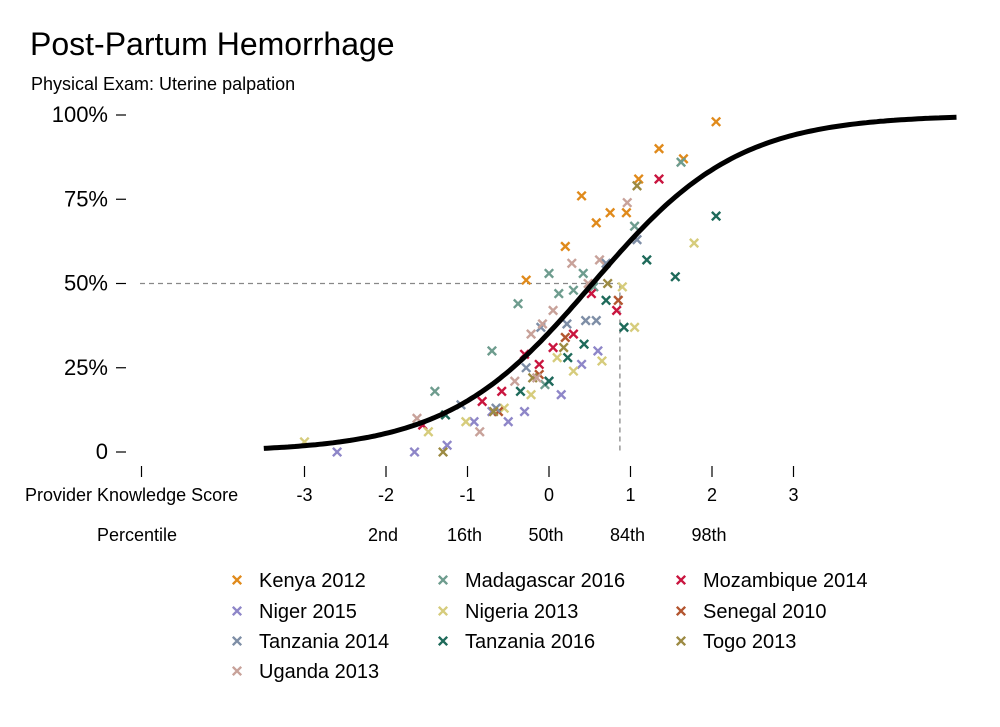  What do you see at coordinates (386, 495) in the screenshot?
I see `x-tick-label: -2` at bounding box center [386, 495].